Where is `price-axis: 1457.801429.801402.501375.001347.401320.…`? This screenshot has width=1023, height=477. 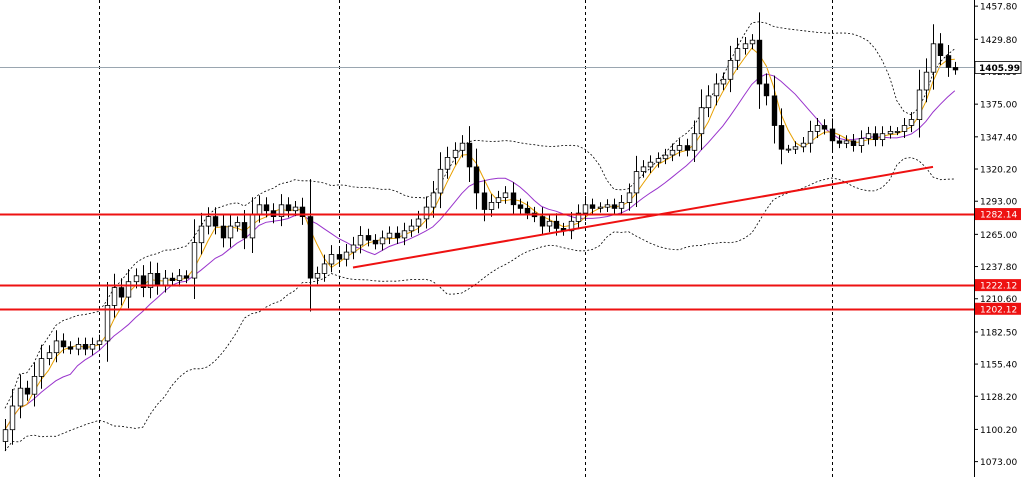
price-axis: 1457.801429.801402.501375.001347.401320.… is located at coordinates (998, 238).